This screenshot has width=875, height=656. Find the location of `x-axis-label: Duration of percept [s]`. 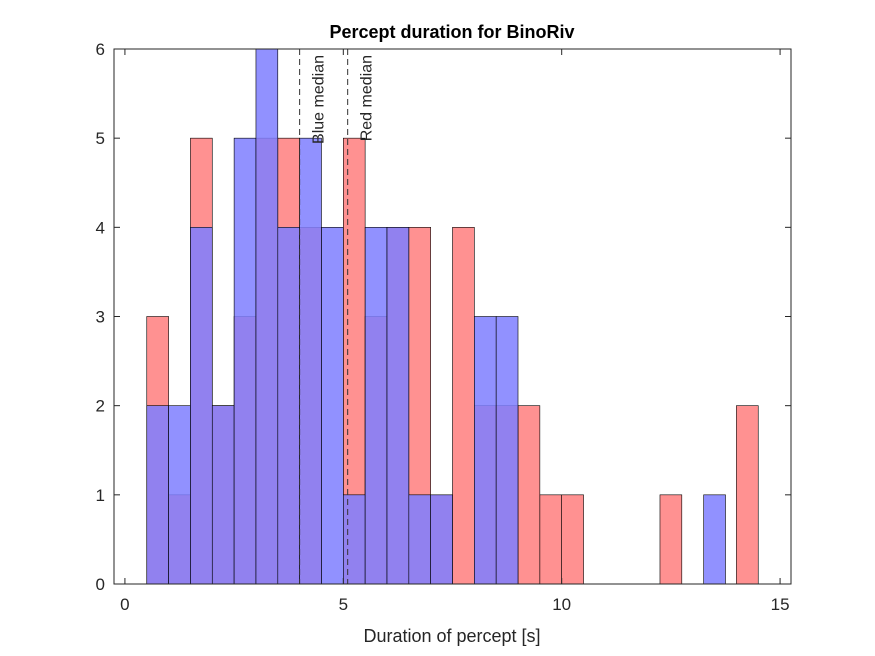

x-axis-label: Duration of percept [s] is located at coordinates (451, 636).